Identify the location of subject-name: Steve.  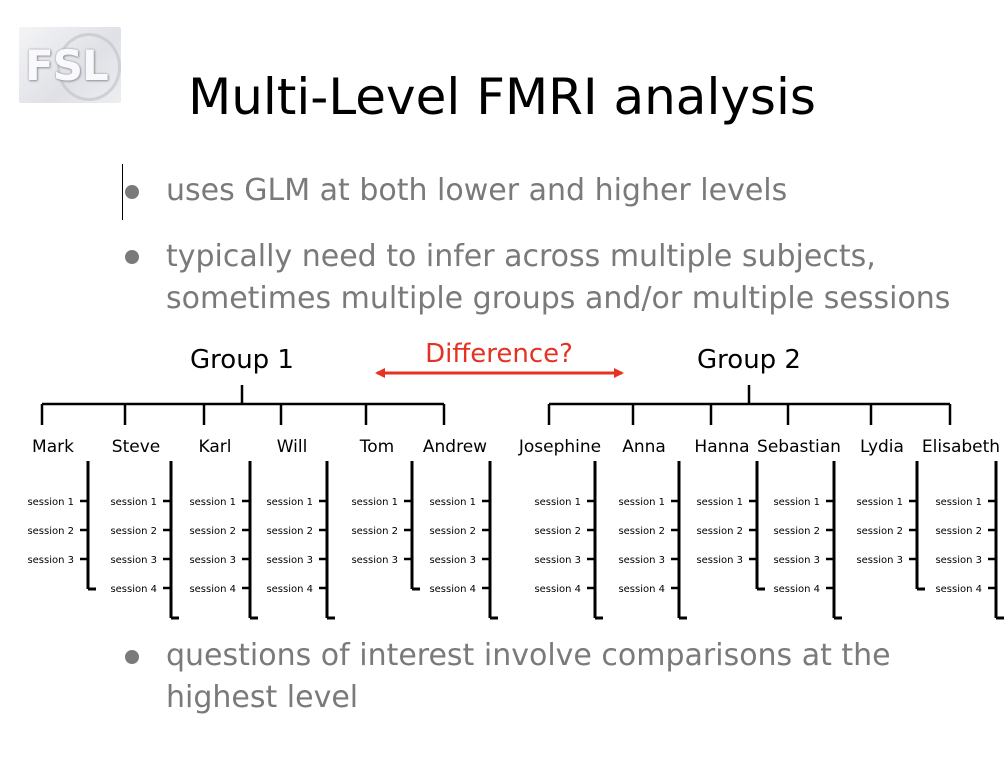
(136, 447).